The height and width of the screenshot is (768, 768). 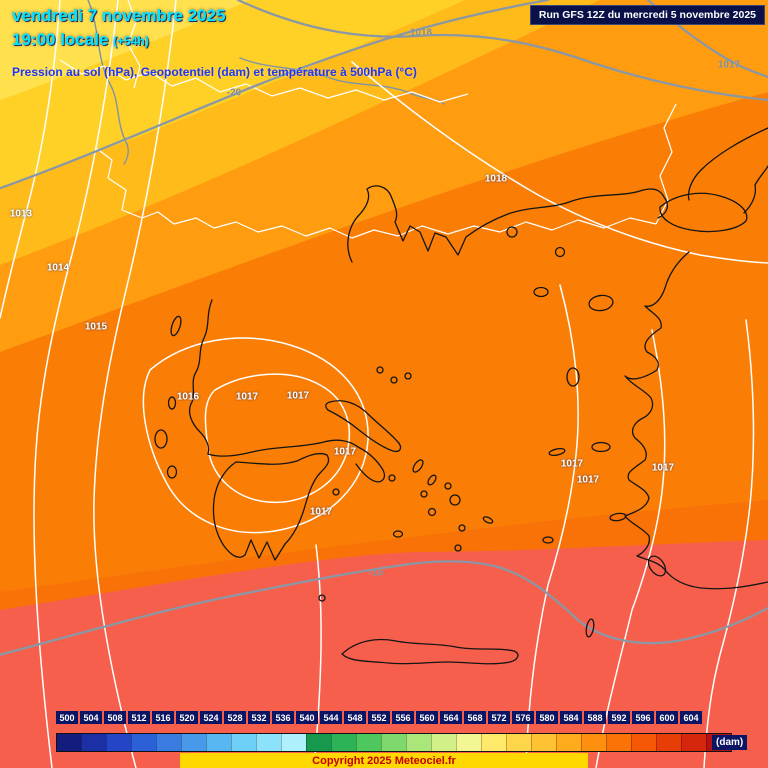 I want to click on legend-value: 564, so click(x=451, y=717).